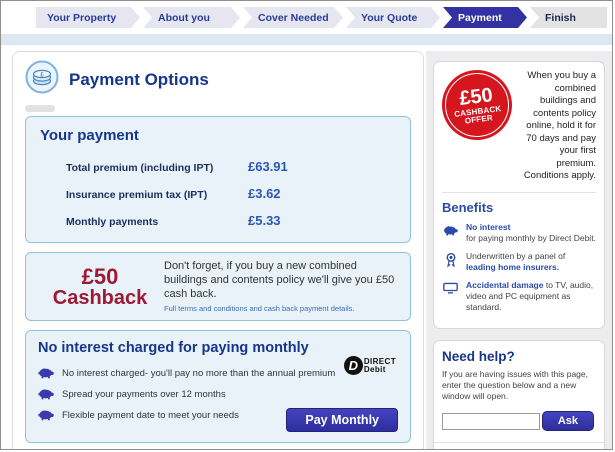 The image size is (615, 452). I want to click on step-label: Payment, so click(480, 17).